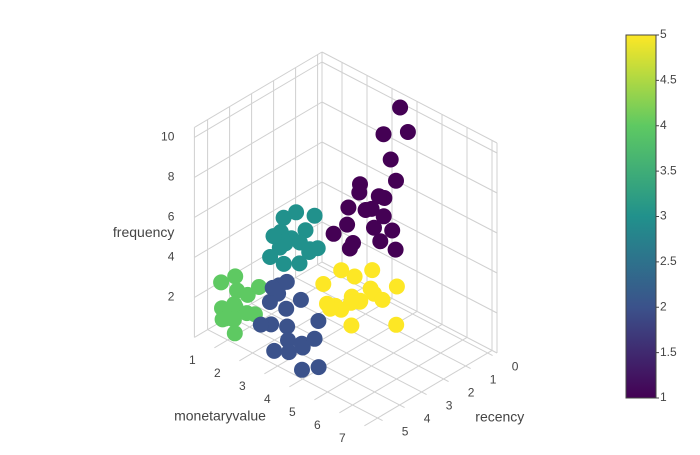  Describe the element at coordinates (641, 216) in the screenshot. I see `colorbar-gradient` at that location.